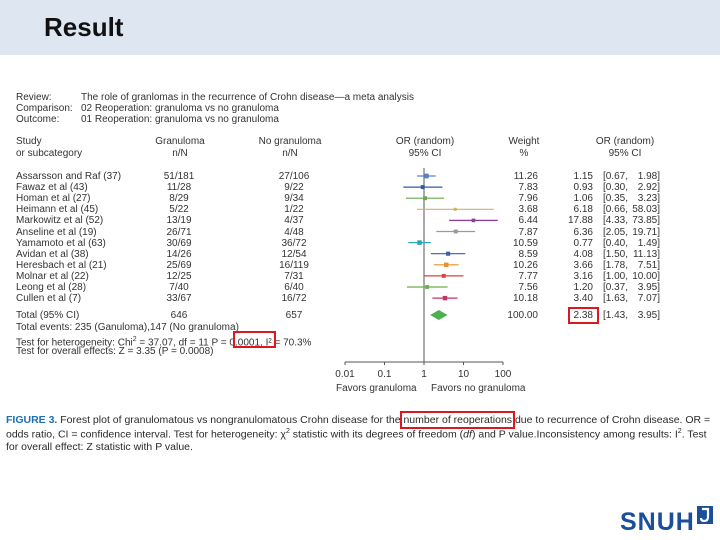 This screenshot has height=540, width=720. I want to click on study-name: Heimann et al (45), so click(57, 210).